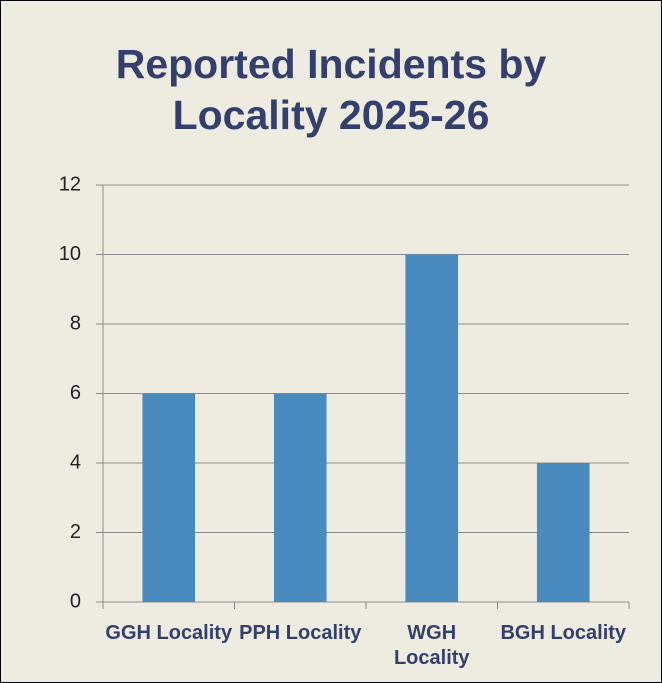 The image size is (662, 683). I want to click on y-tick-label: 2, so click(75, 532).